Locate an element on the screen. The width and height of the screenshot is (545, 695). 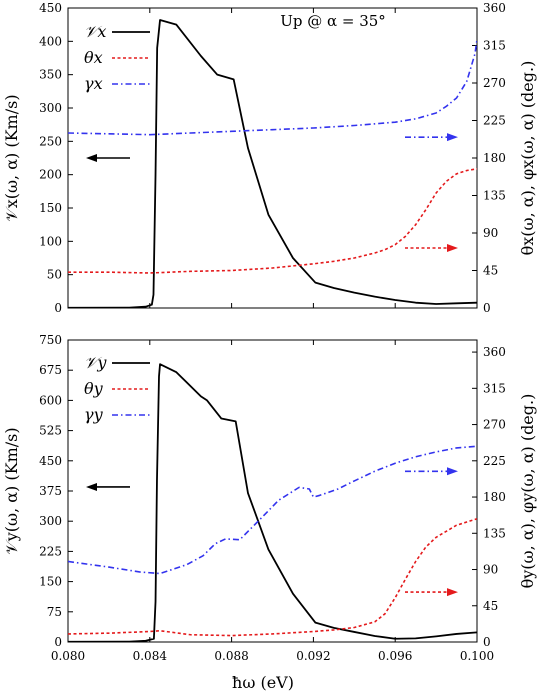
x-tick-label: 0.084 is located at coordinates (150, 656).